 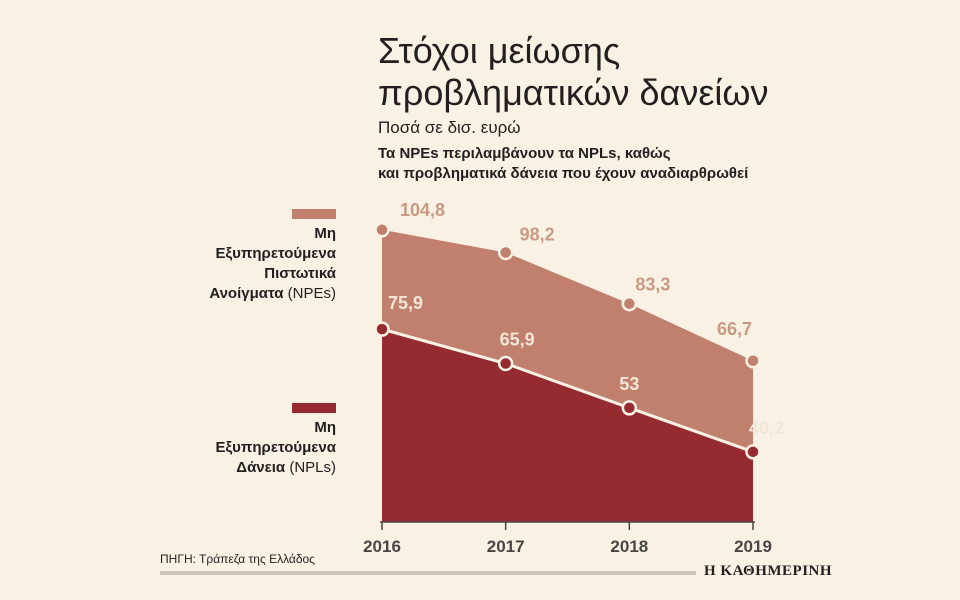 I want to click on npl-value-label: 40,2, so click(x=766, y=428).